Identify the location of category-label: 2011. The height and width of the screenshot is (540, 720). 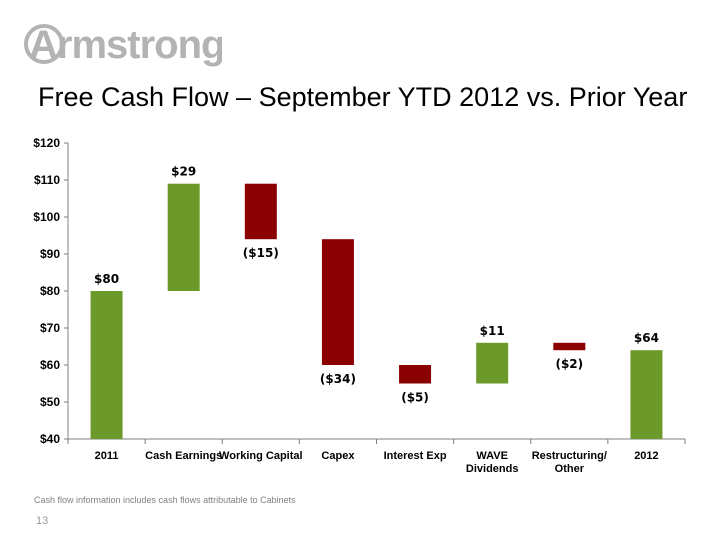
(107, 456).